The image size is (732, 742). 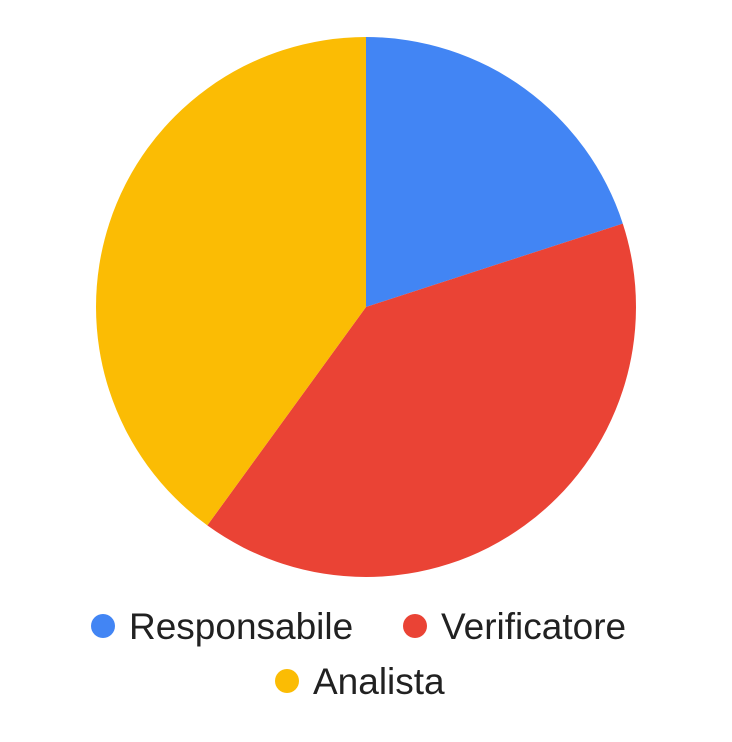 What do you see at coordinates (379, 681) in the screenshot?
I see `legend-label-analista: Analista` at bounding box center [379, 681].